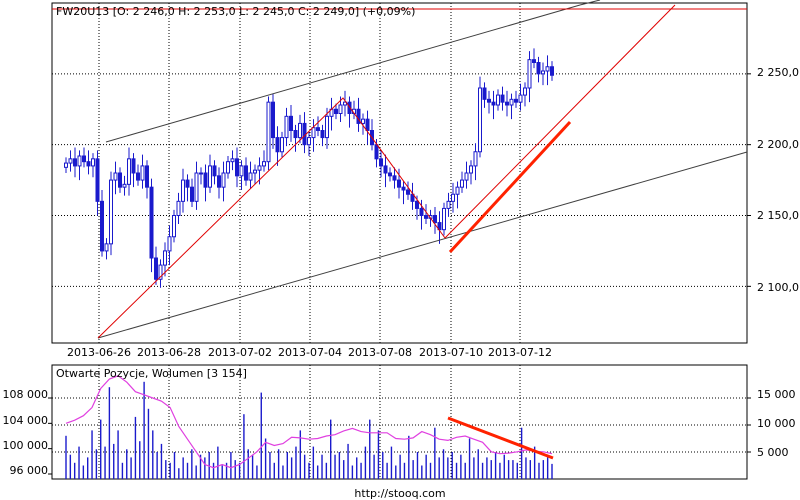 This screenshot has height=500, width=800. I want to click on x-tick-label: 2013-07-04, so click(310, 352).